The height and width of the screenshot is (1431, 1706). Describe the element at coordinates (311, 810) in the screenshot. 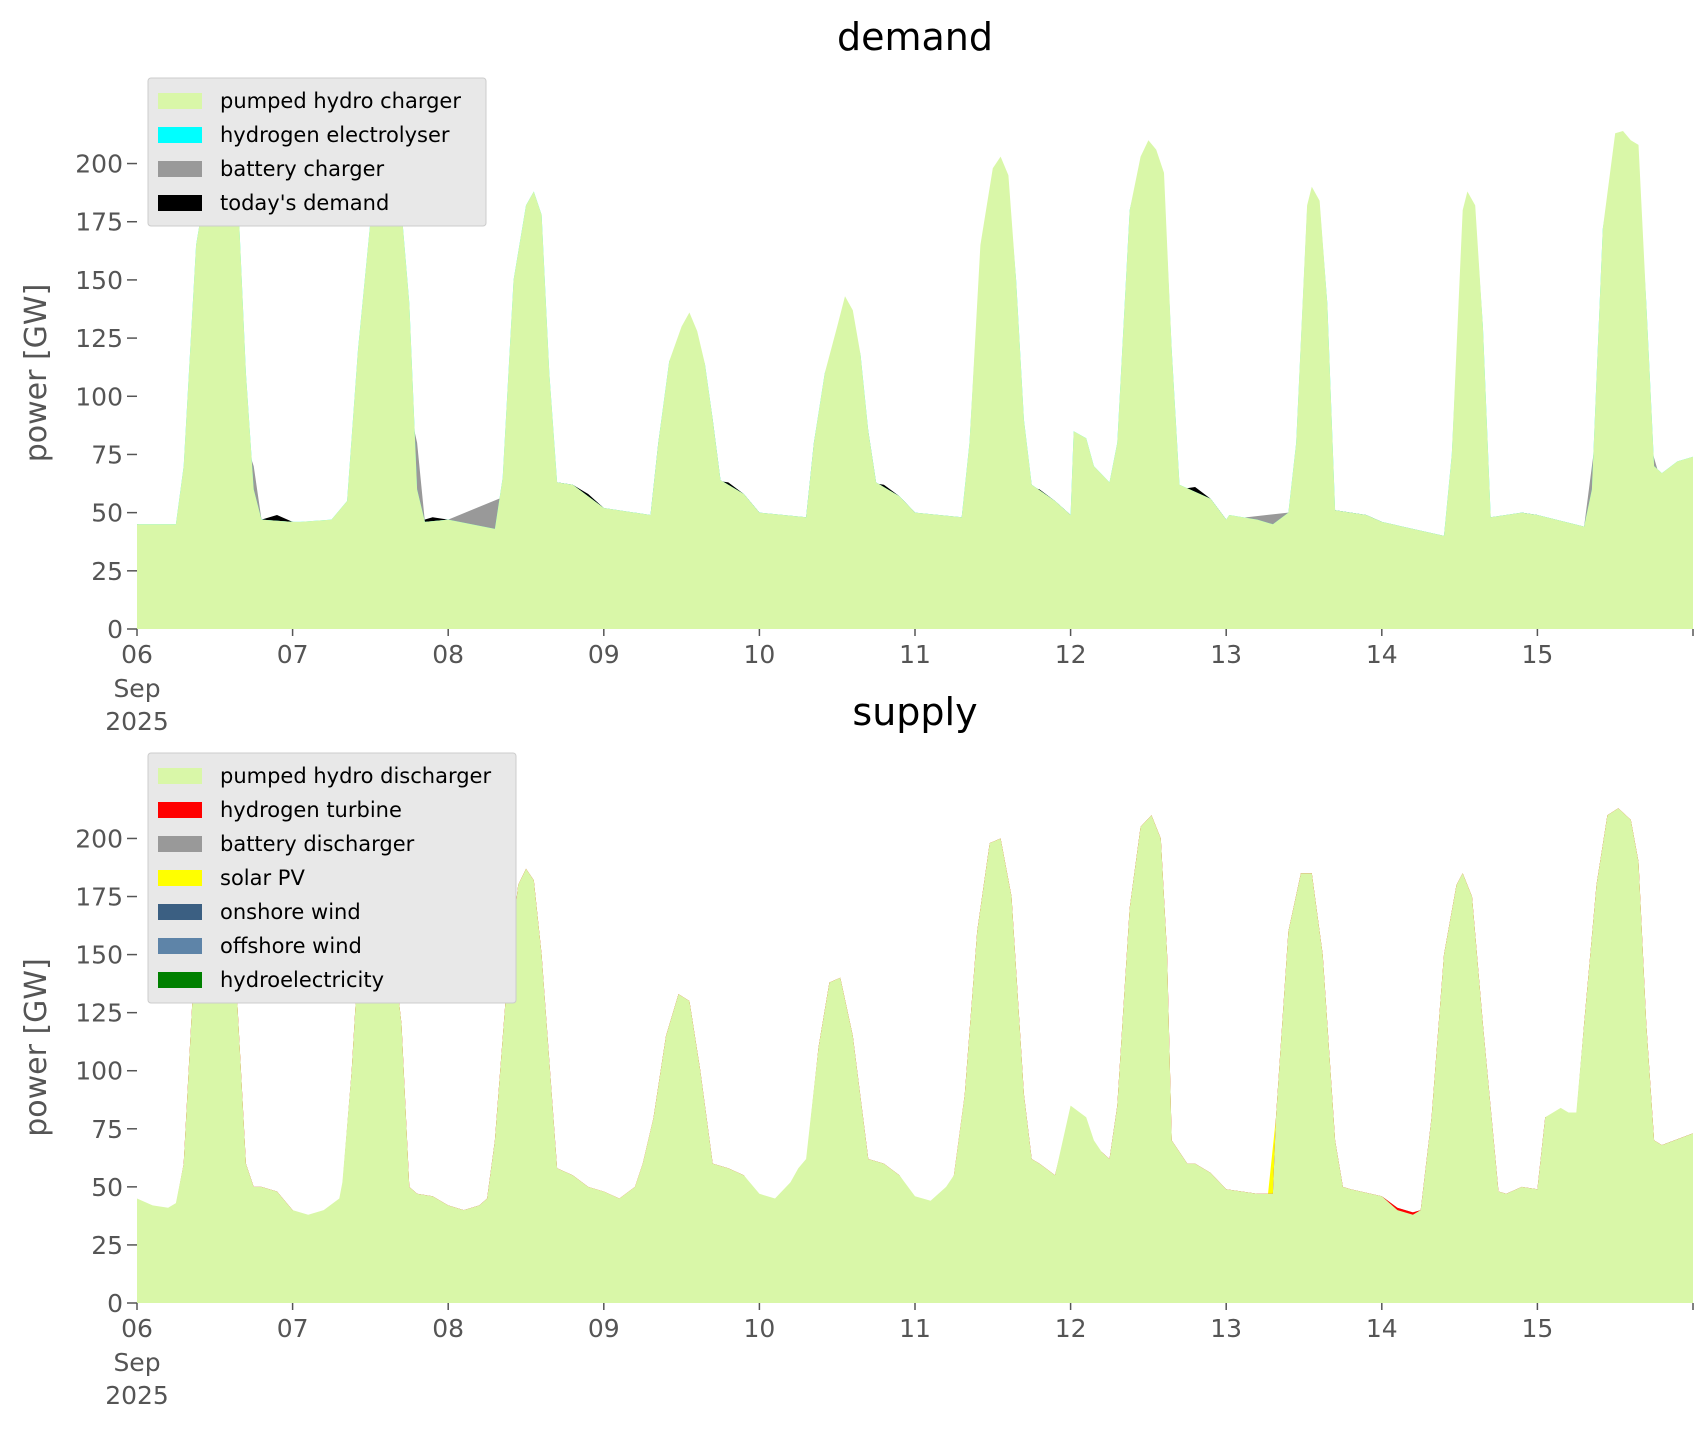

I see `legend-label: hydrogen turbine` at that location.